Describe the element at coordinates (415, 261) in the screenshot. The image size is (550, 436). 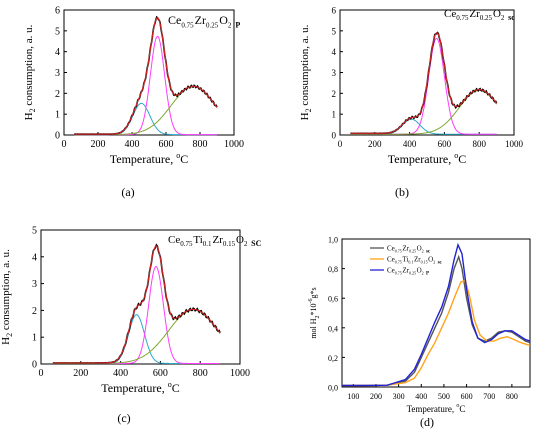
I see `legend-entry-2: Ce0.75 Ti0.1 Zr0.15 O2 sc` at that location.